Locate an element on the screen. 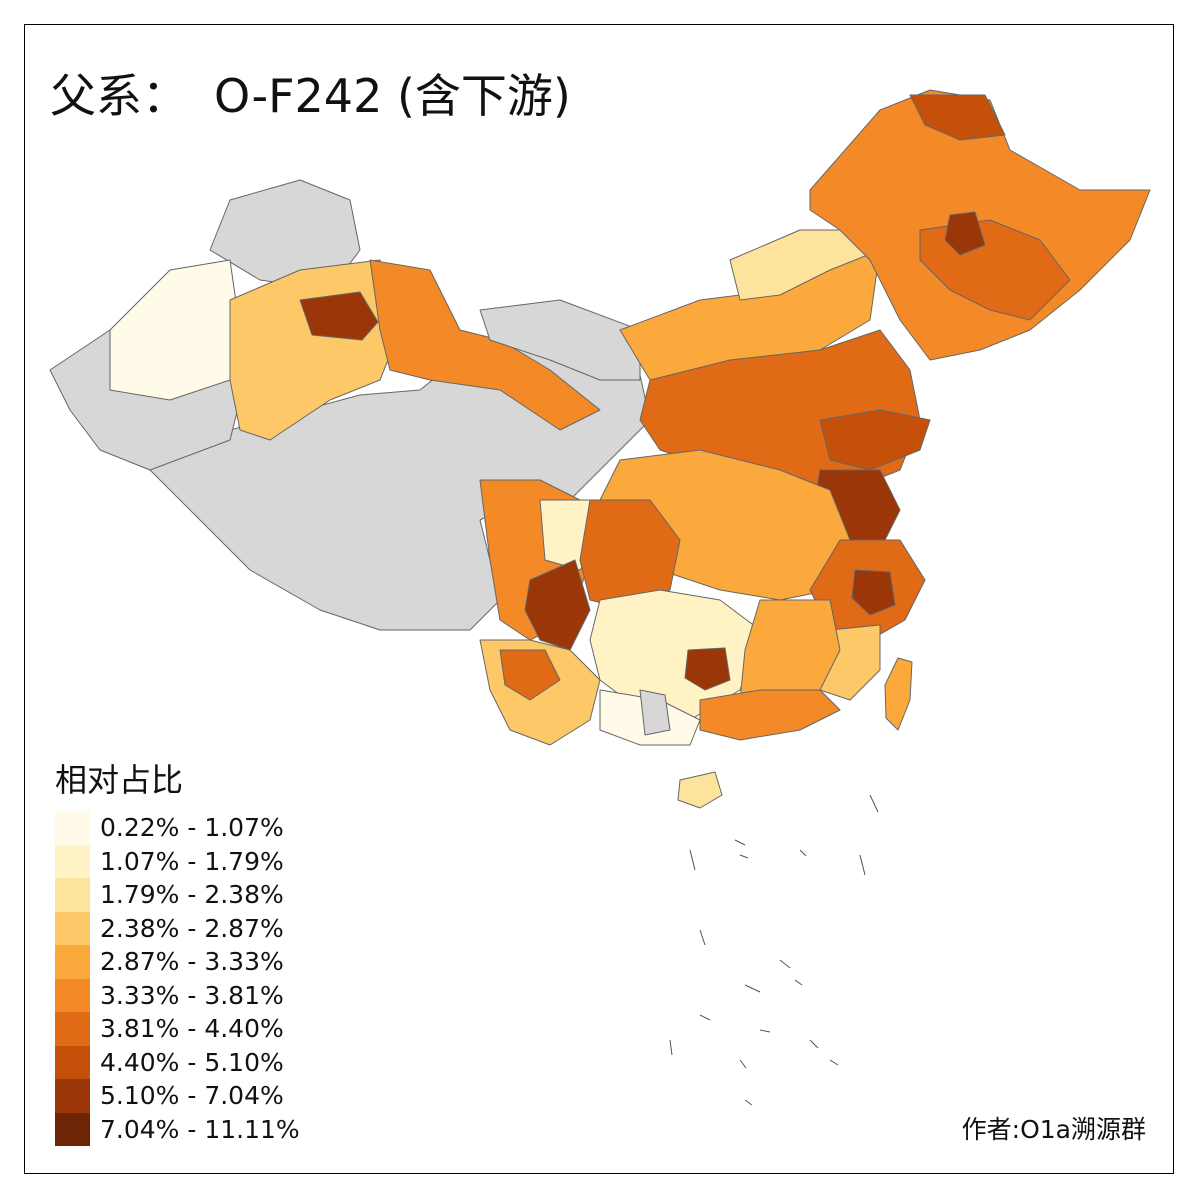 This screenshot has width=1200, height=1200. region-xinjiang-west is located at coordinates (175, 330).